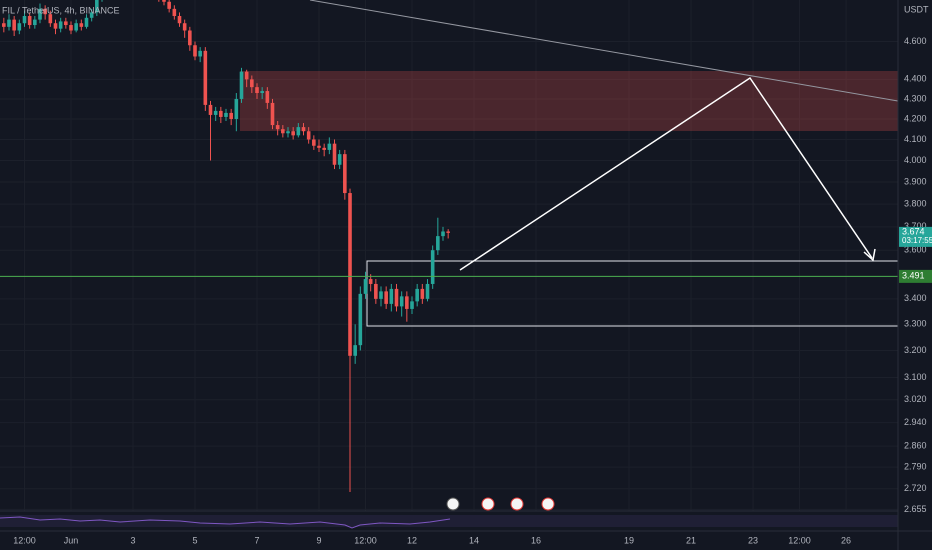  What do you see at coordinates (915, 98) in the screenshot?
I see `y-tick-label: 4.300` at bounding box center [915, 98].